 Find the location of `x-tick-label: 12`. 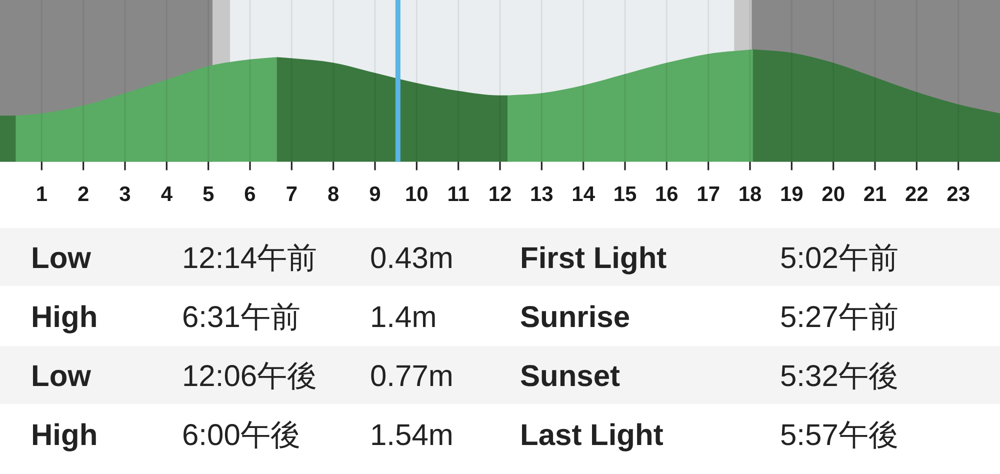

x-tick-label: 12 is located at coordinates (500, 194).